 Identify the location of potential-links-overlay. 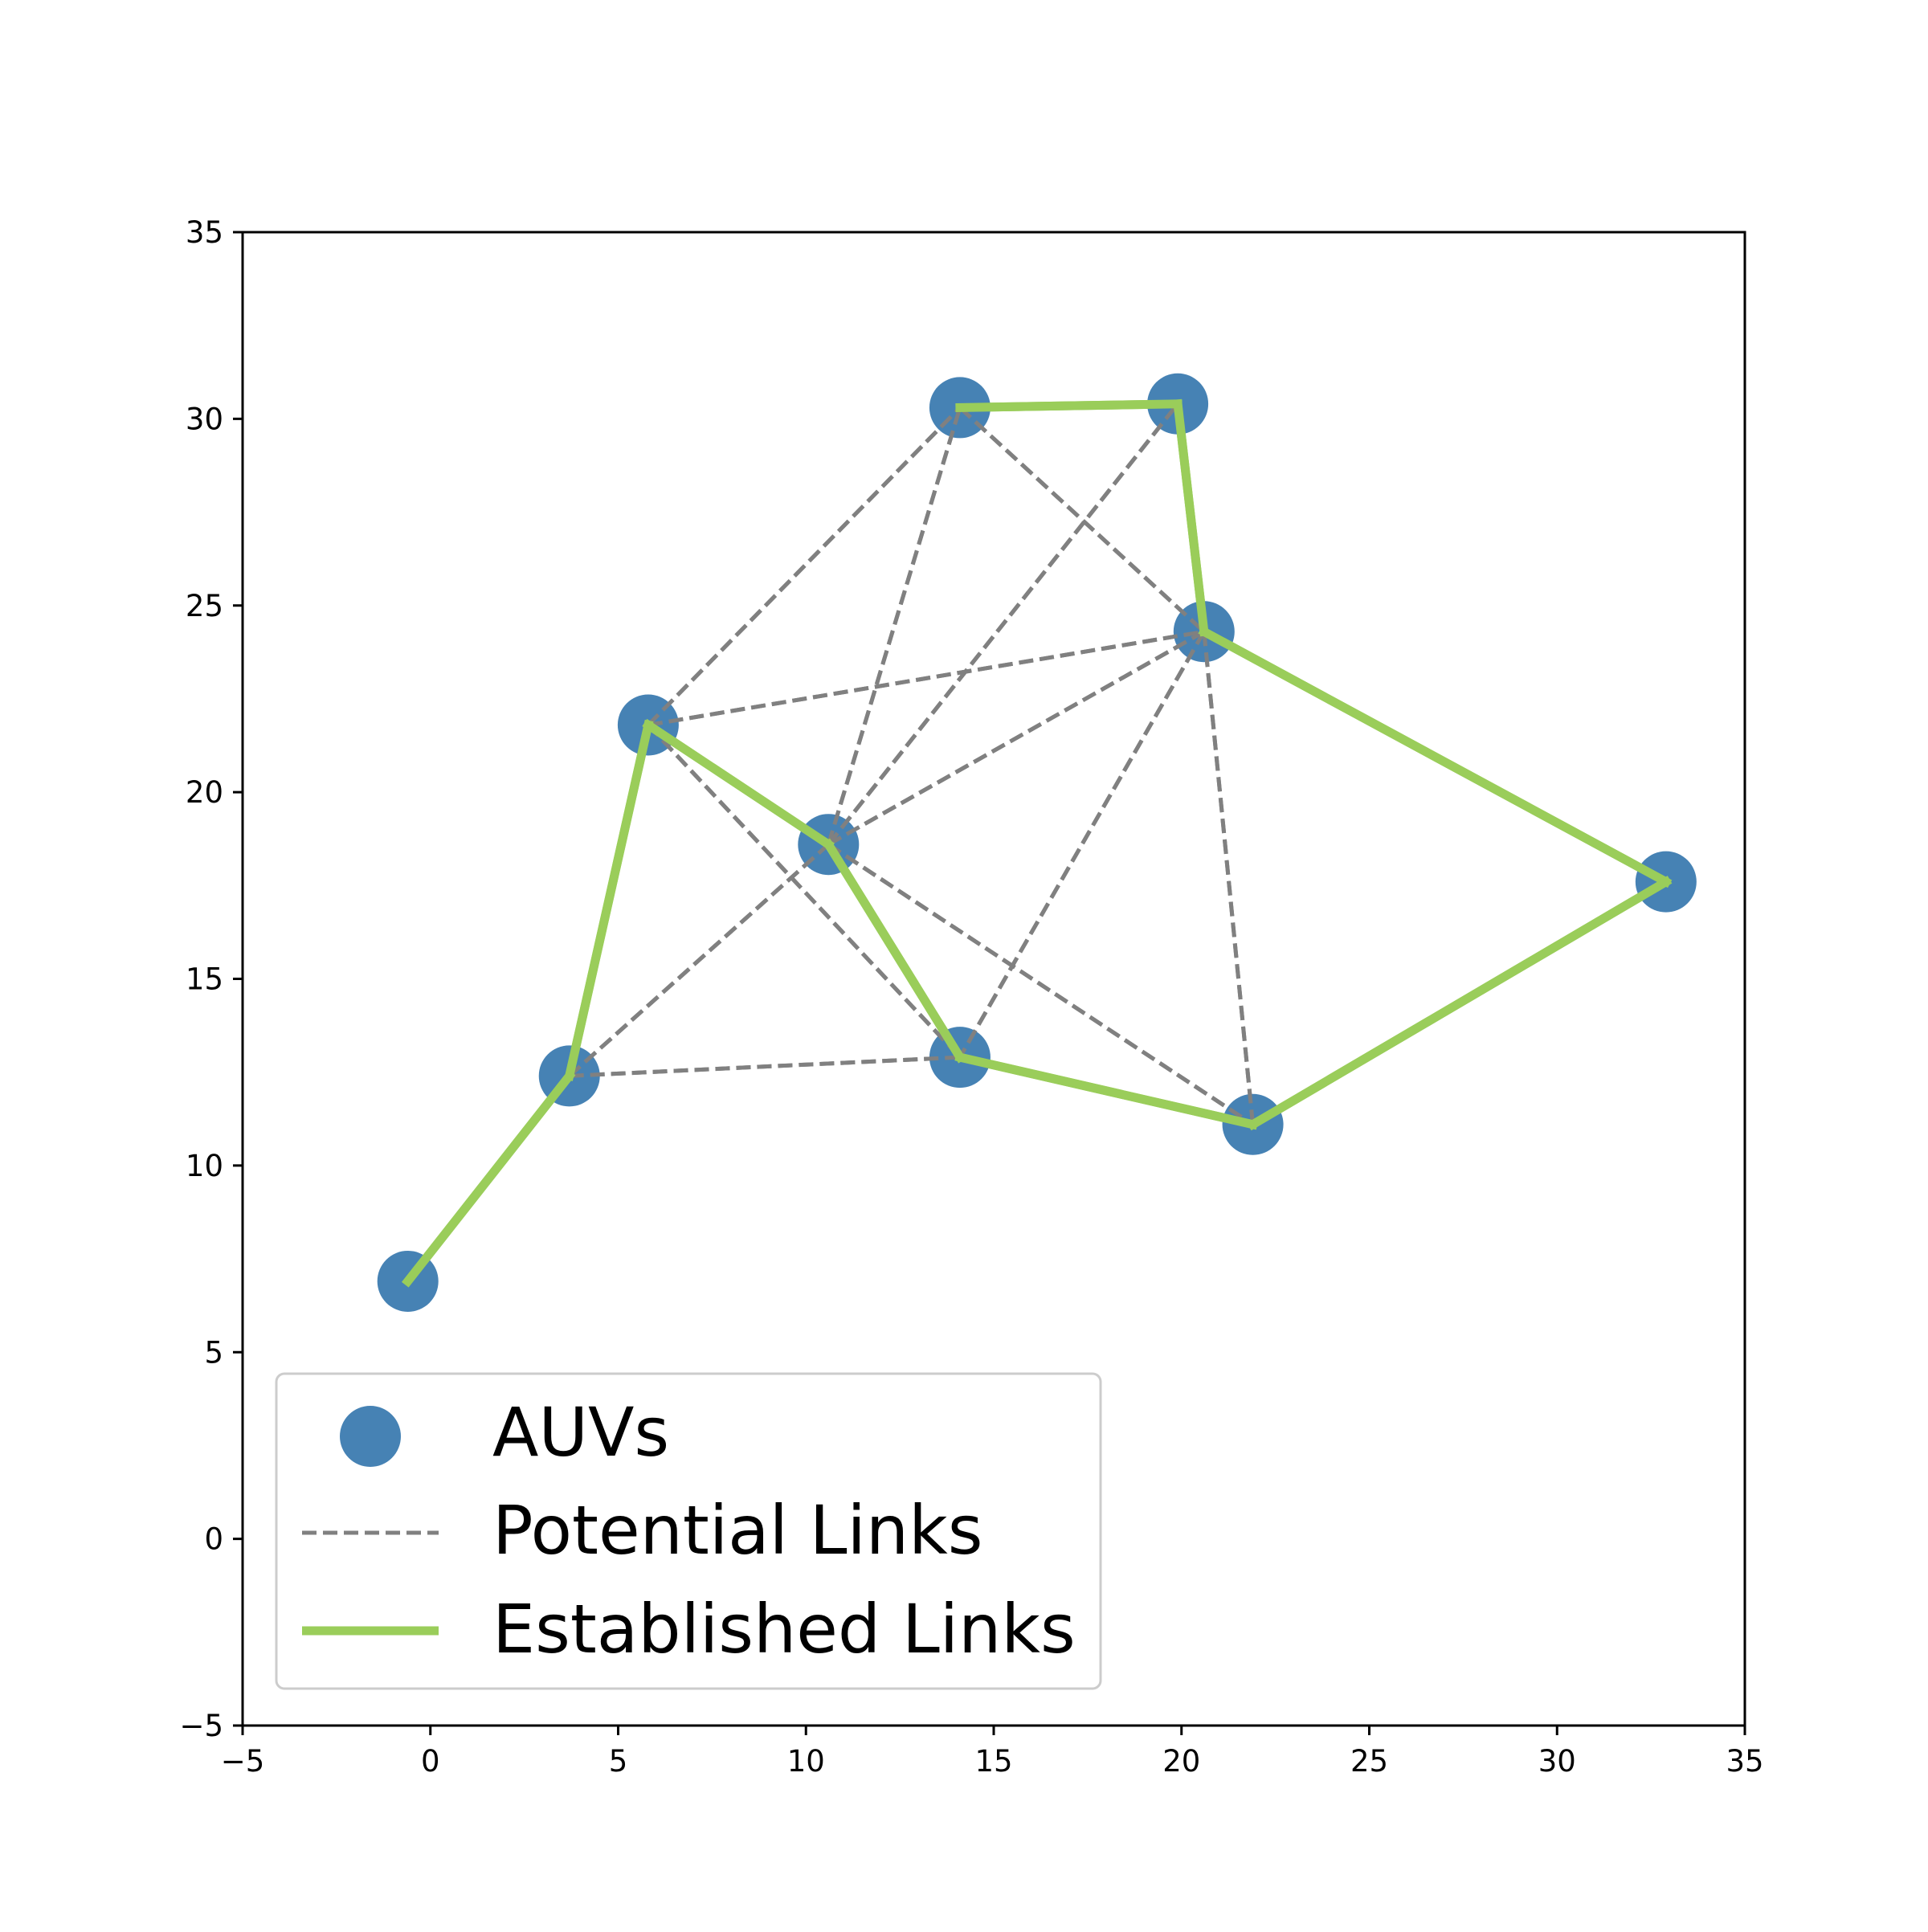
(912, 764).